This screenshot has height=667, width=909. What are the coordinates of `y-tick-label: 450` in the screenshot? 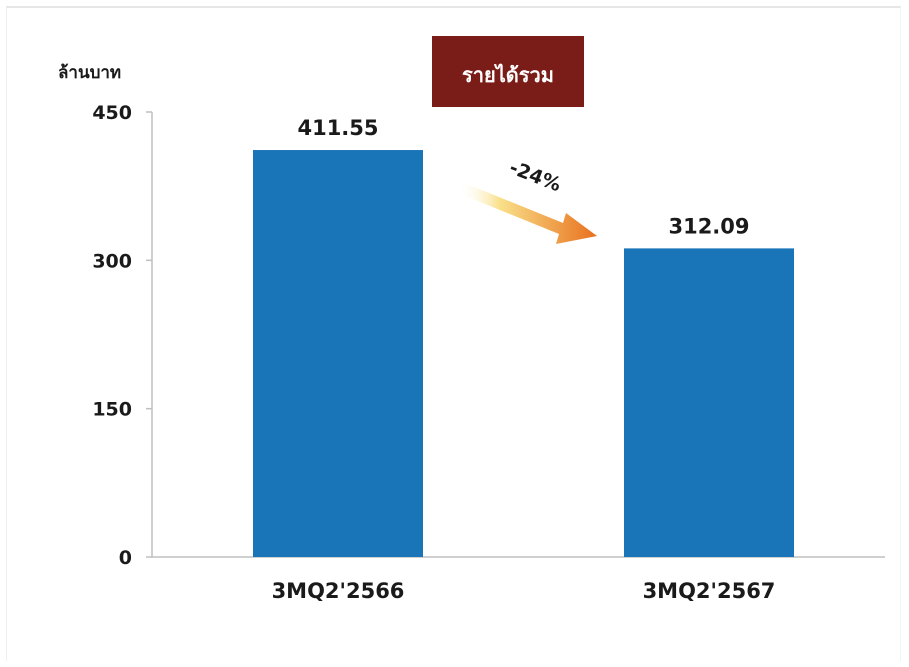 It's located at (112, 113).